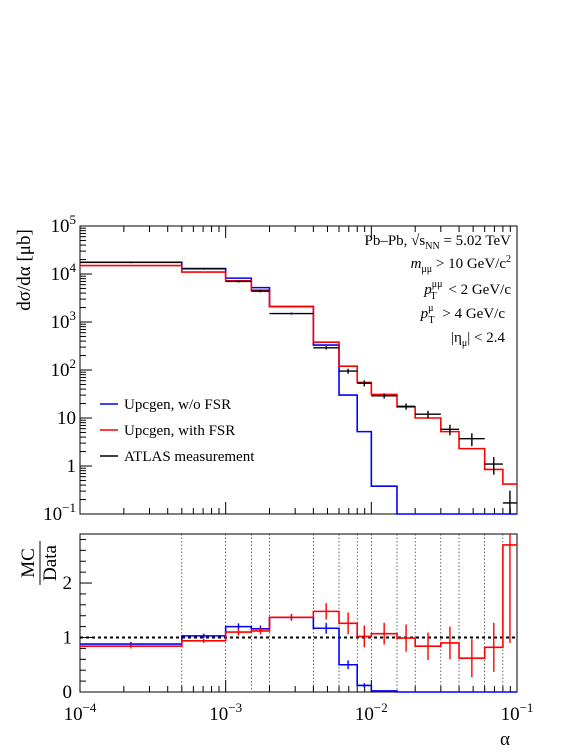 The width and height of the screenshot is (581, 752). I want to click on legend-label-with-fsr: Upcgen, with FSR, so click(179, 431).